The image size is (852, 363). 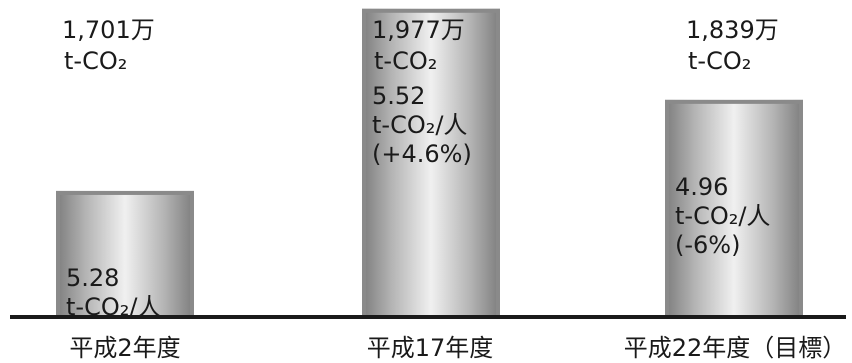 I want to click on x-tick-label: 平成22年度（目標）, so click(x=735, y=348).